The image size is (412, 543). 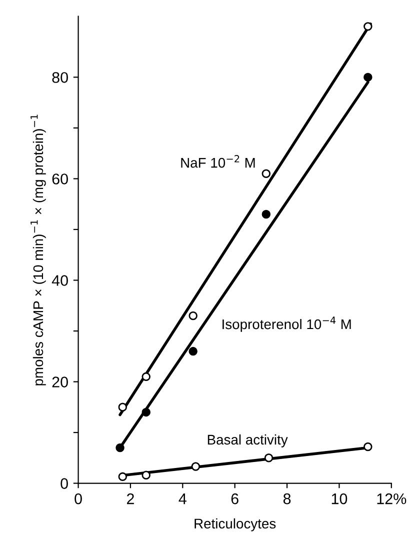 What do you see at coordinates (286, 324) in the screenshot?
I see `series-label: Isoproterenol 10$^{−4}$ M` at bounding box center [286, 324].